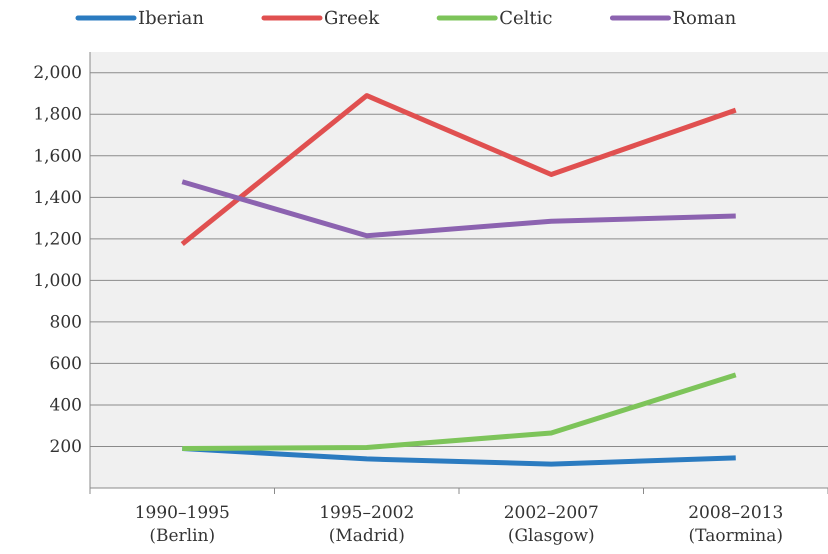  I want to click on y-tick-label: 1,000, so click(57, 280).